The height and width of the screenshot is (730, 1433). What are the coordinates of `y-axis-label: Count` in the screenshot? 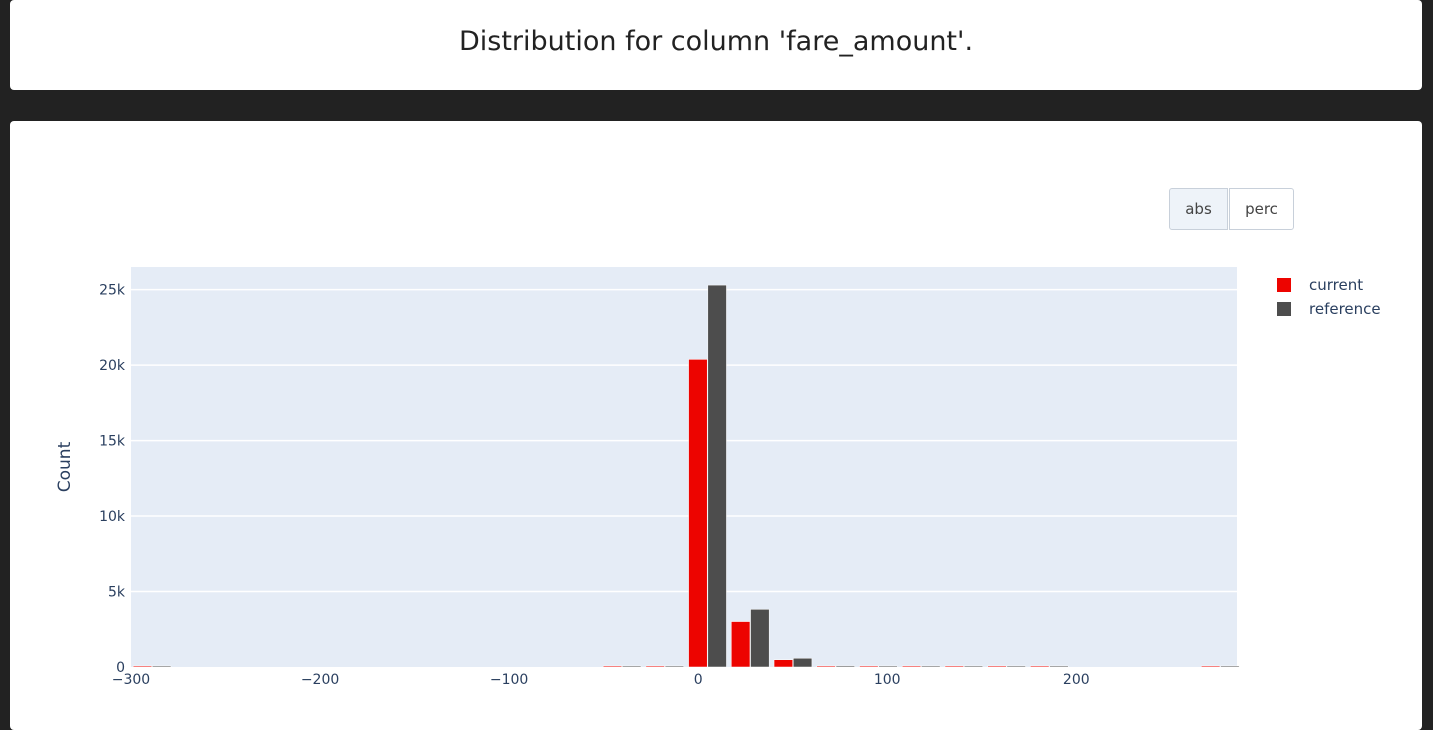 It's located at (65, 466).